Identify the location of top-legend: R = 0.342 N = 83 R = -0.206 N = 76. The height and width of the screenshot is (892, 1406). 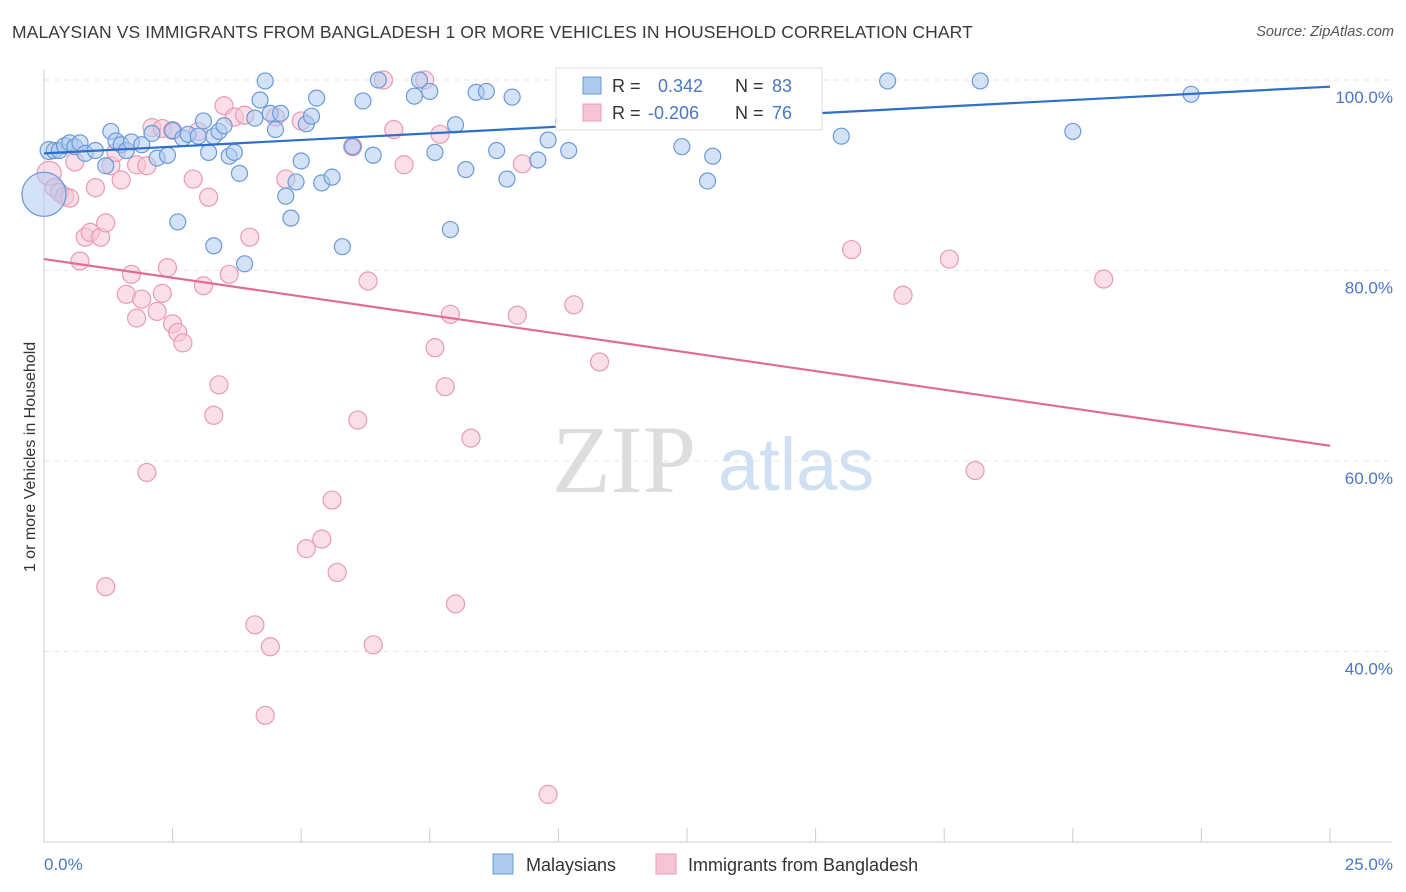
(689, 99).